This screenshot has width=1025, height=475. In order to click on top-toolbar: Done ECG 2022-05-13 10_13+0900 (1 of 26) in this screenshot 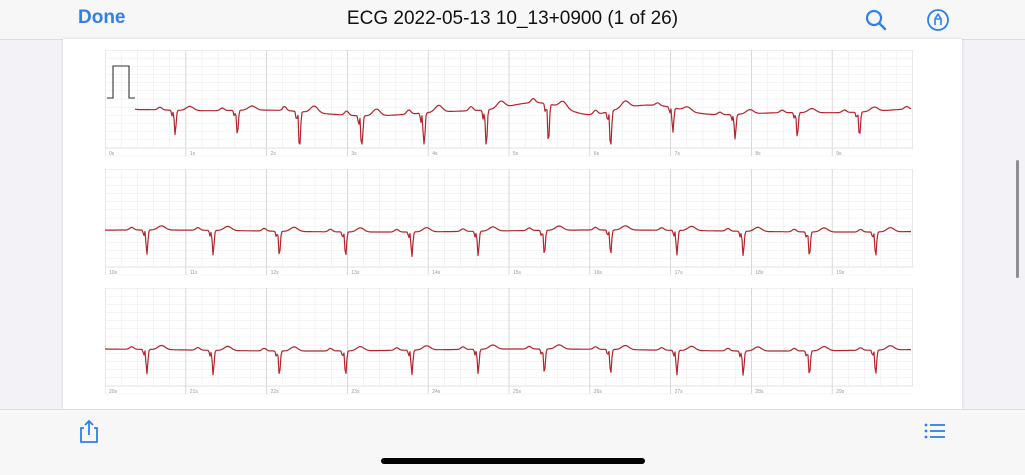, I will do `click(512, 20)`.